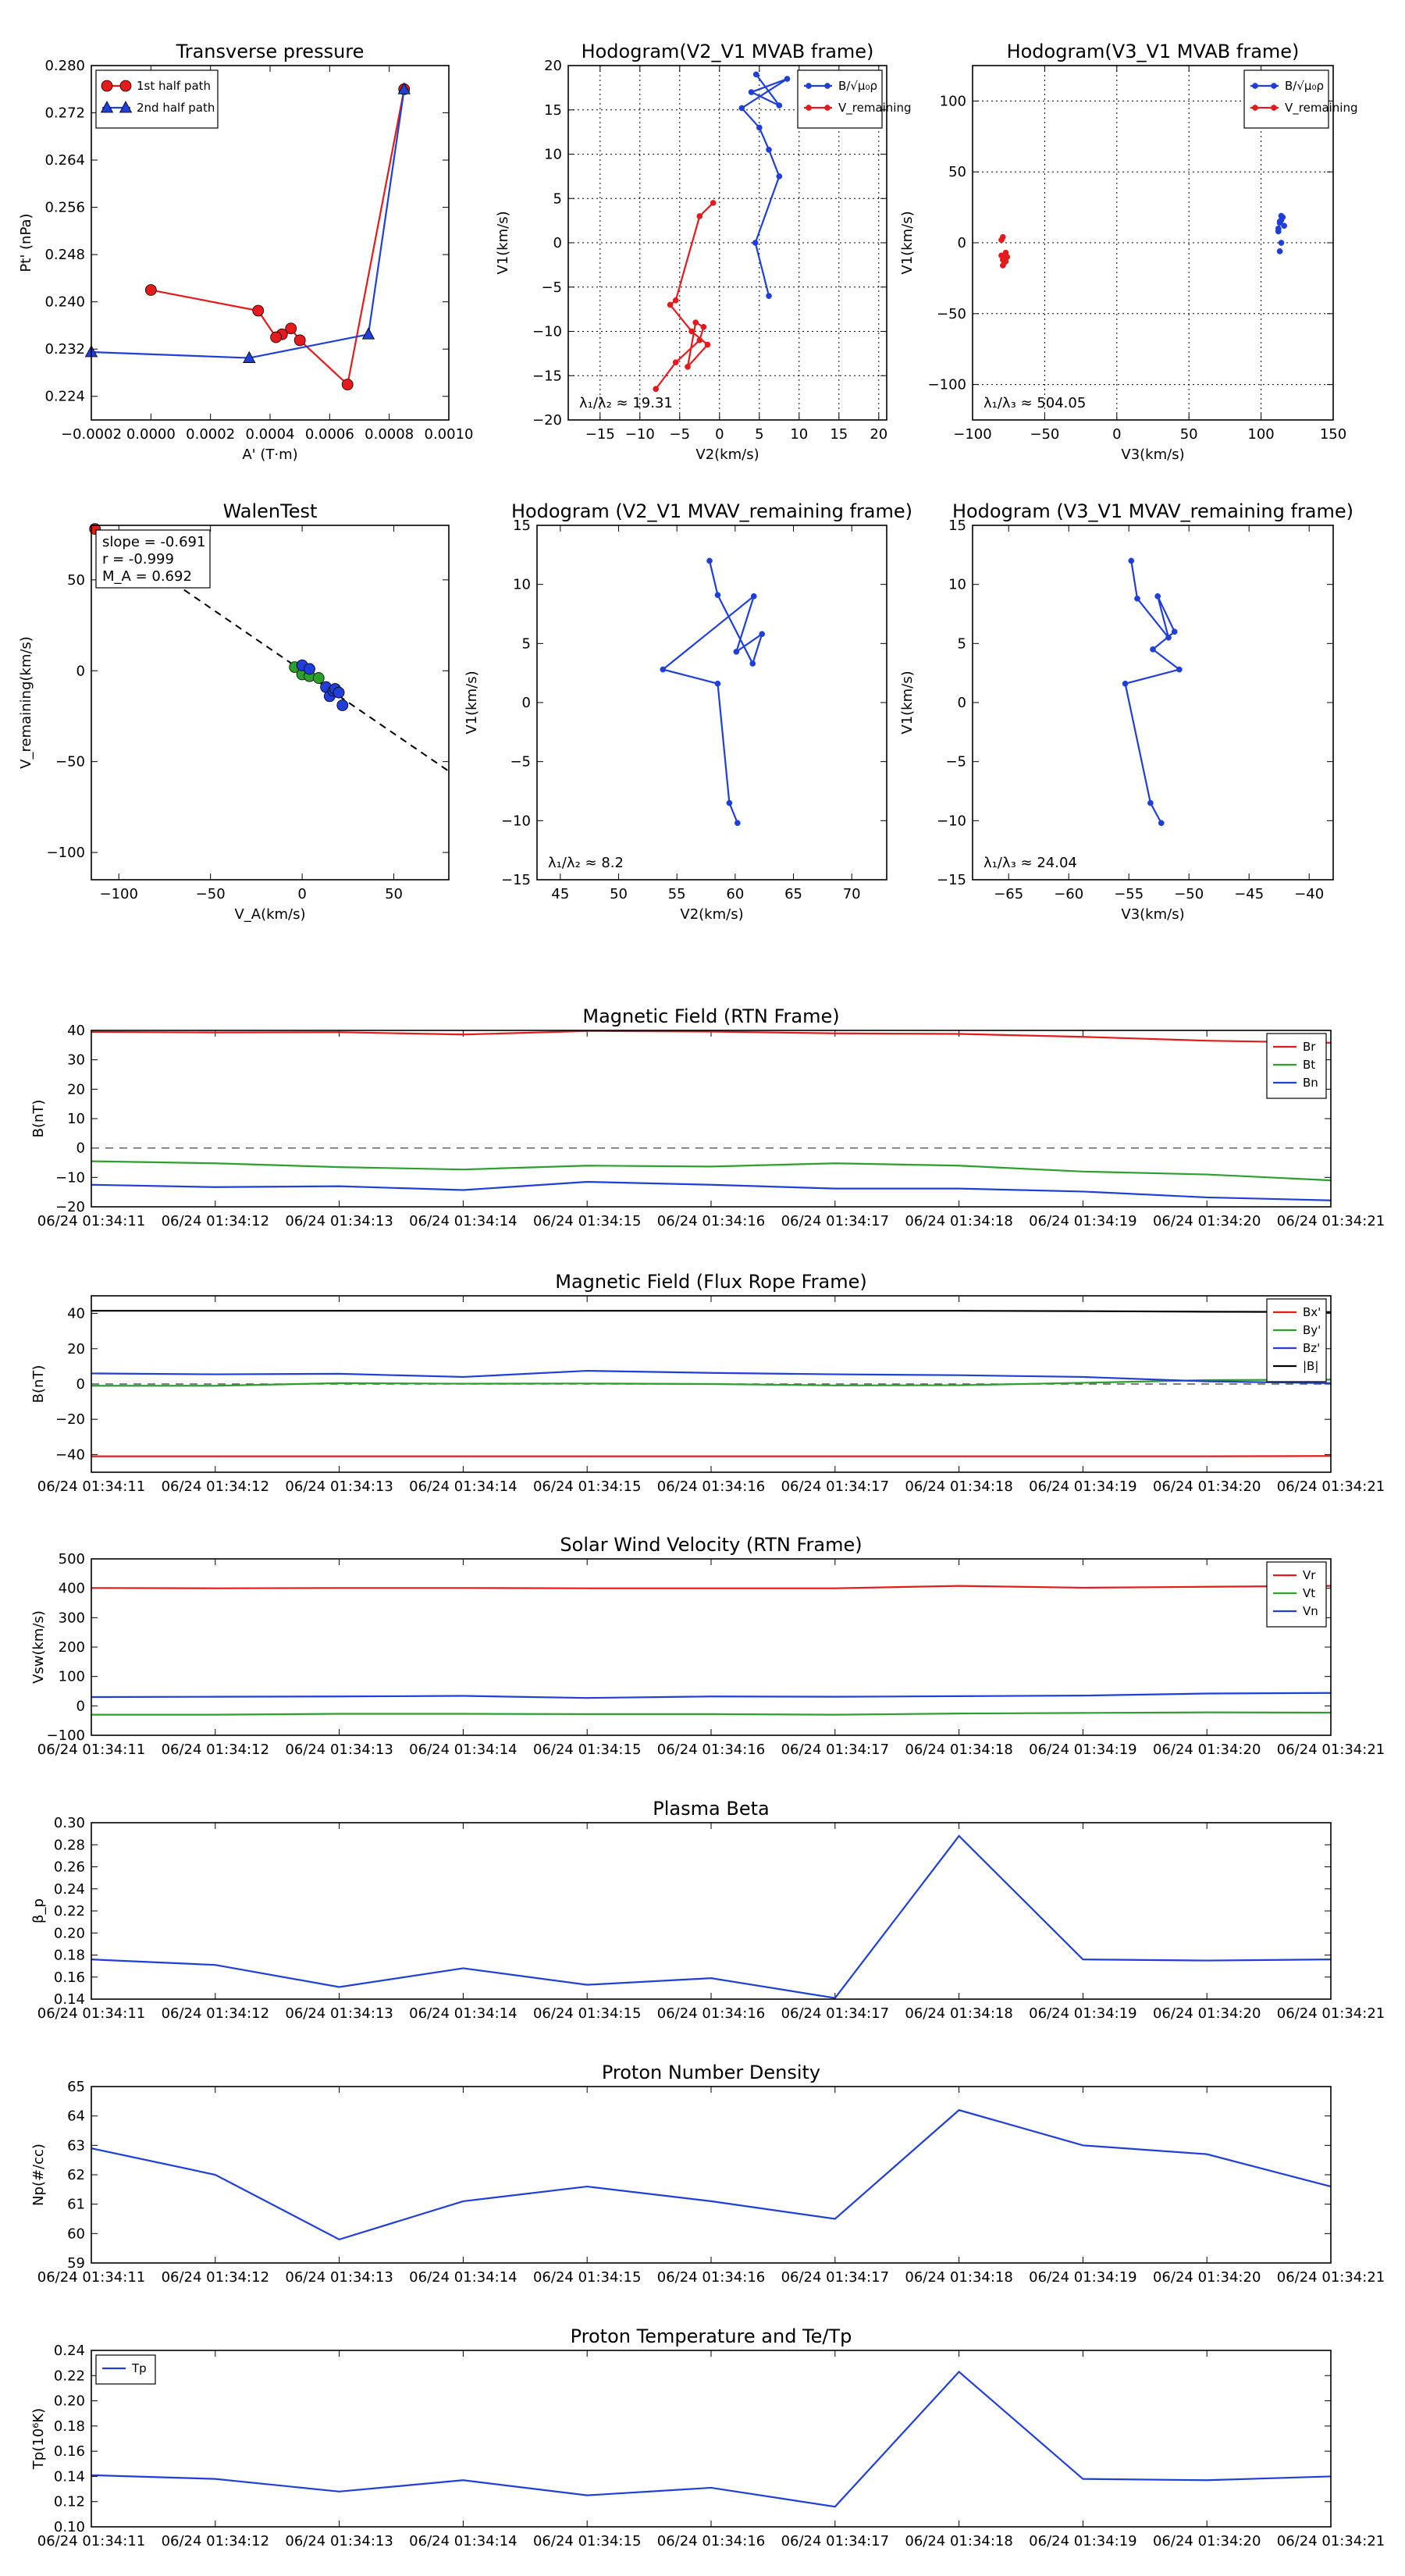 This screenshot has height=2576, width=1405. I want to click on x-tick-label: −100, so click(119, 894).